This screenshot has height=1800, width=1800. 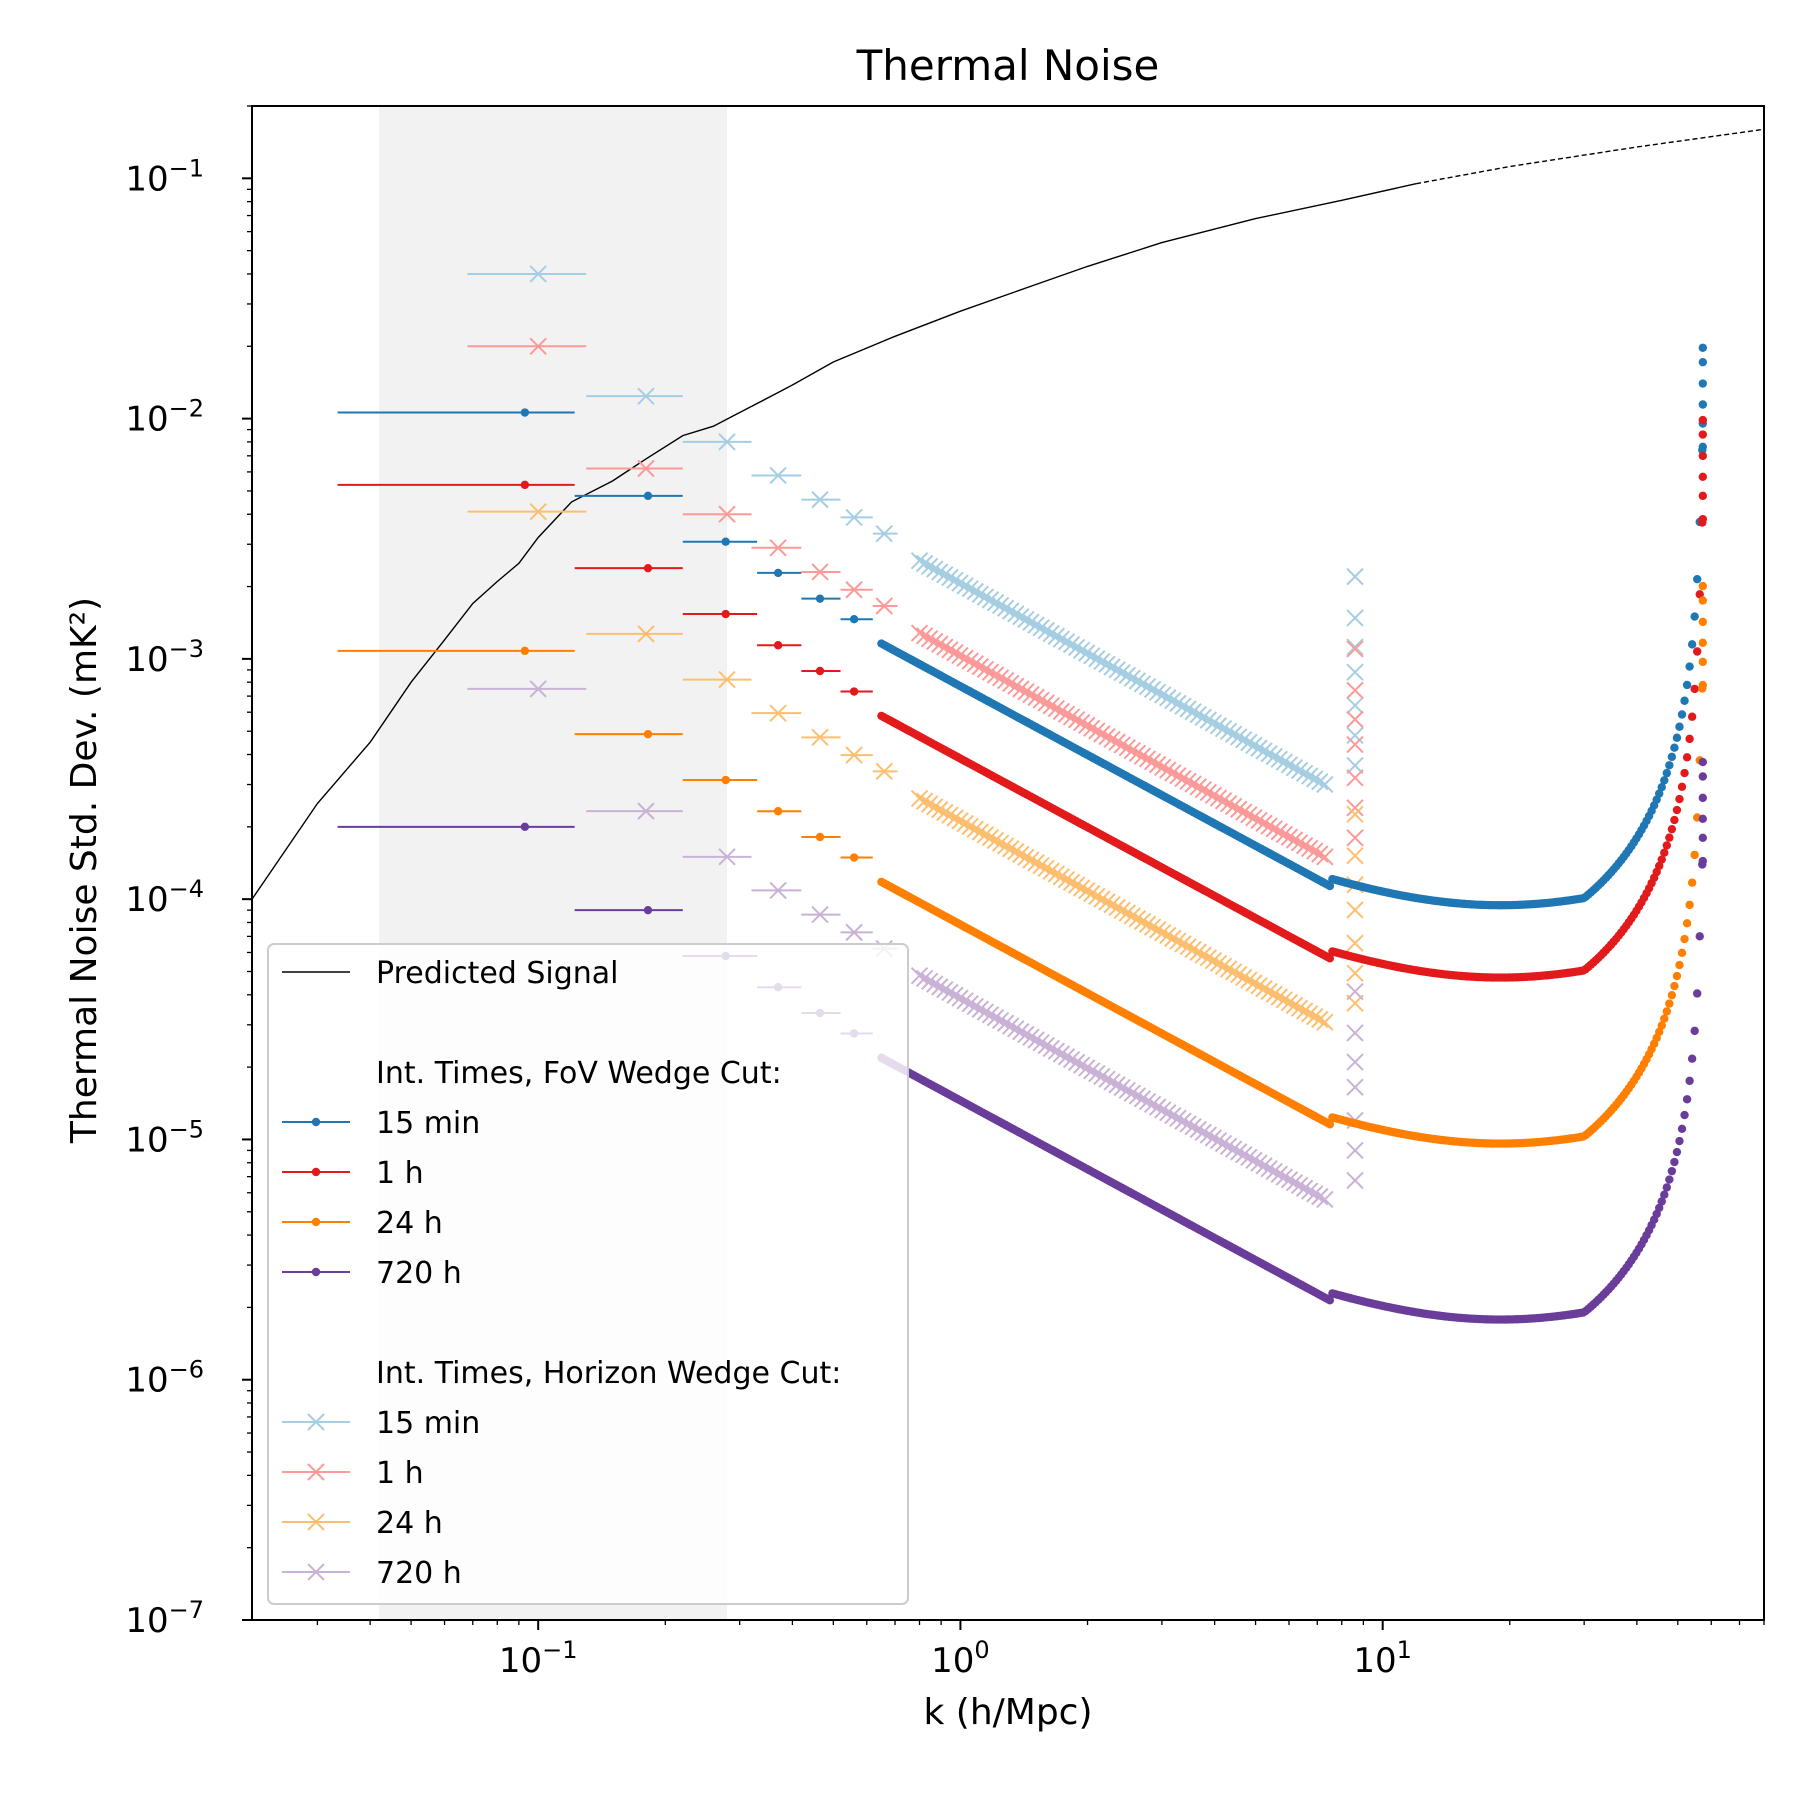 I want to click on legend-horizon-label: 1 h, so click(x=400, y=1473).